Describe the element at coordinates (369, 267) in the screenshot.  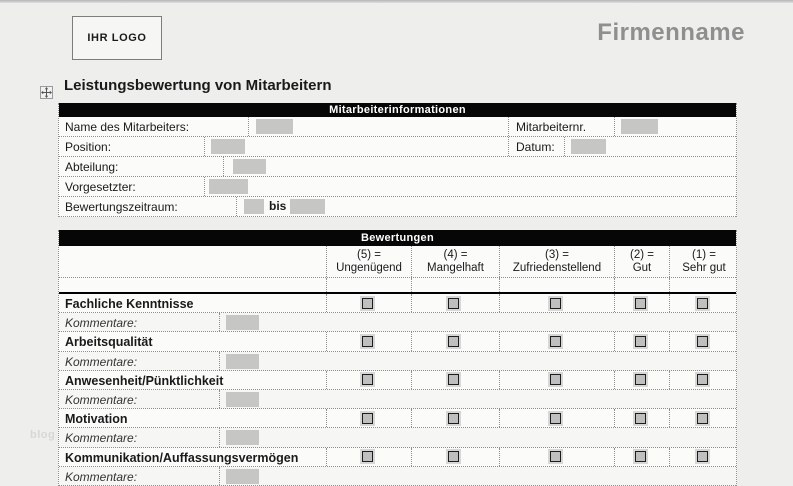
I see `scale-name: Ungenügend` at that location.